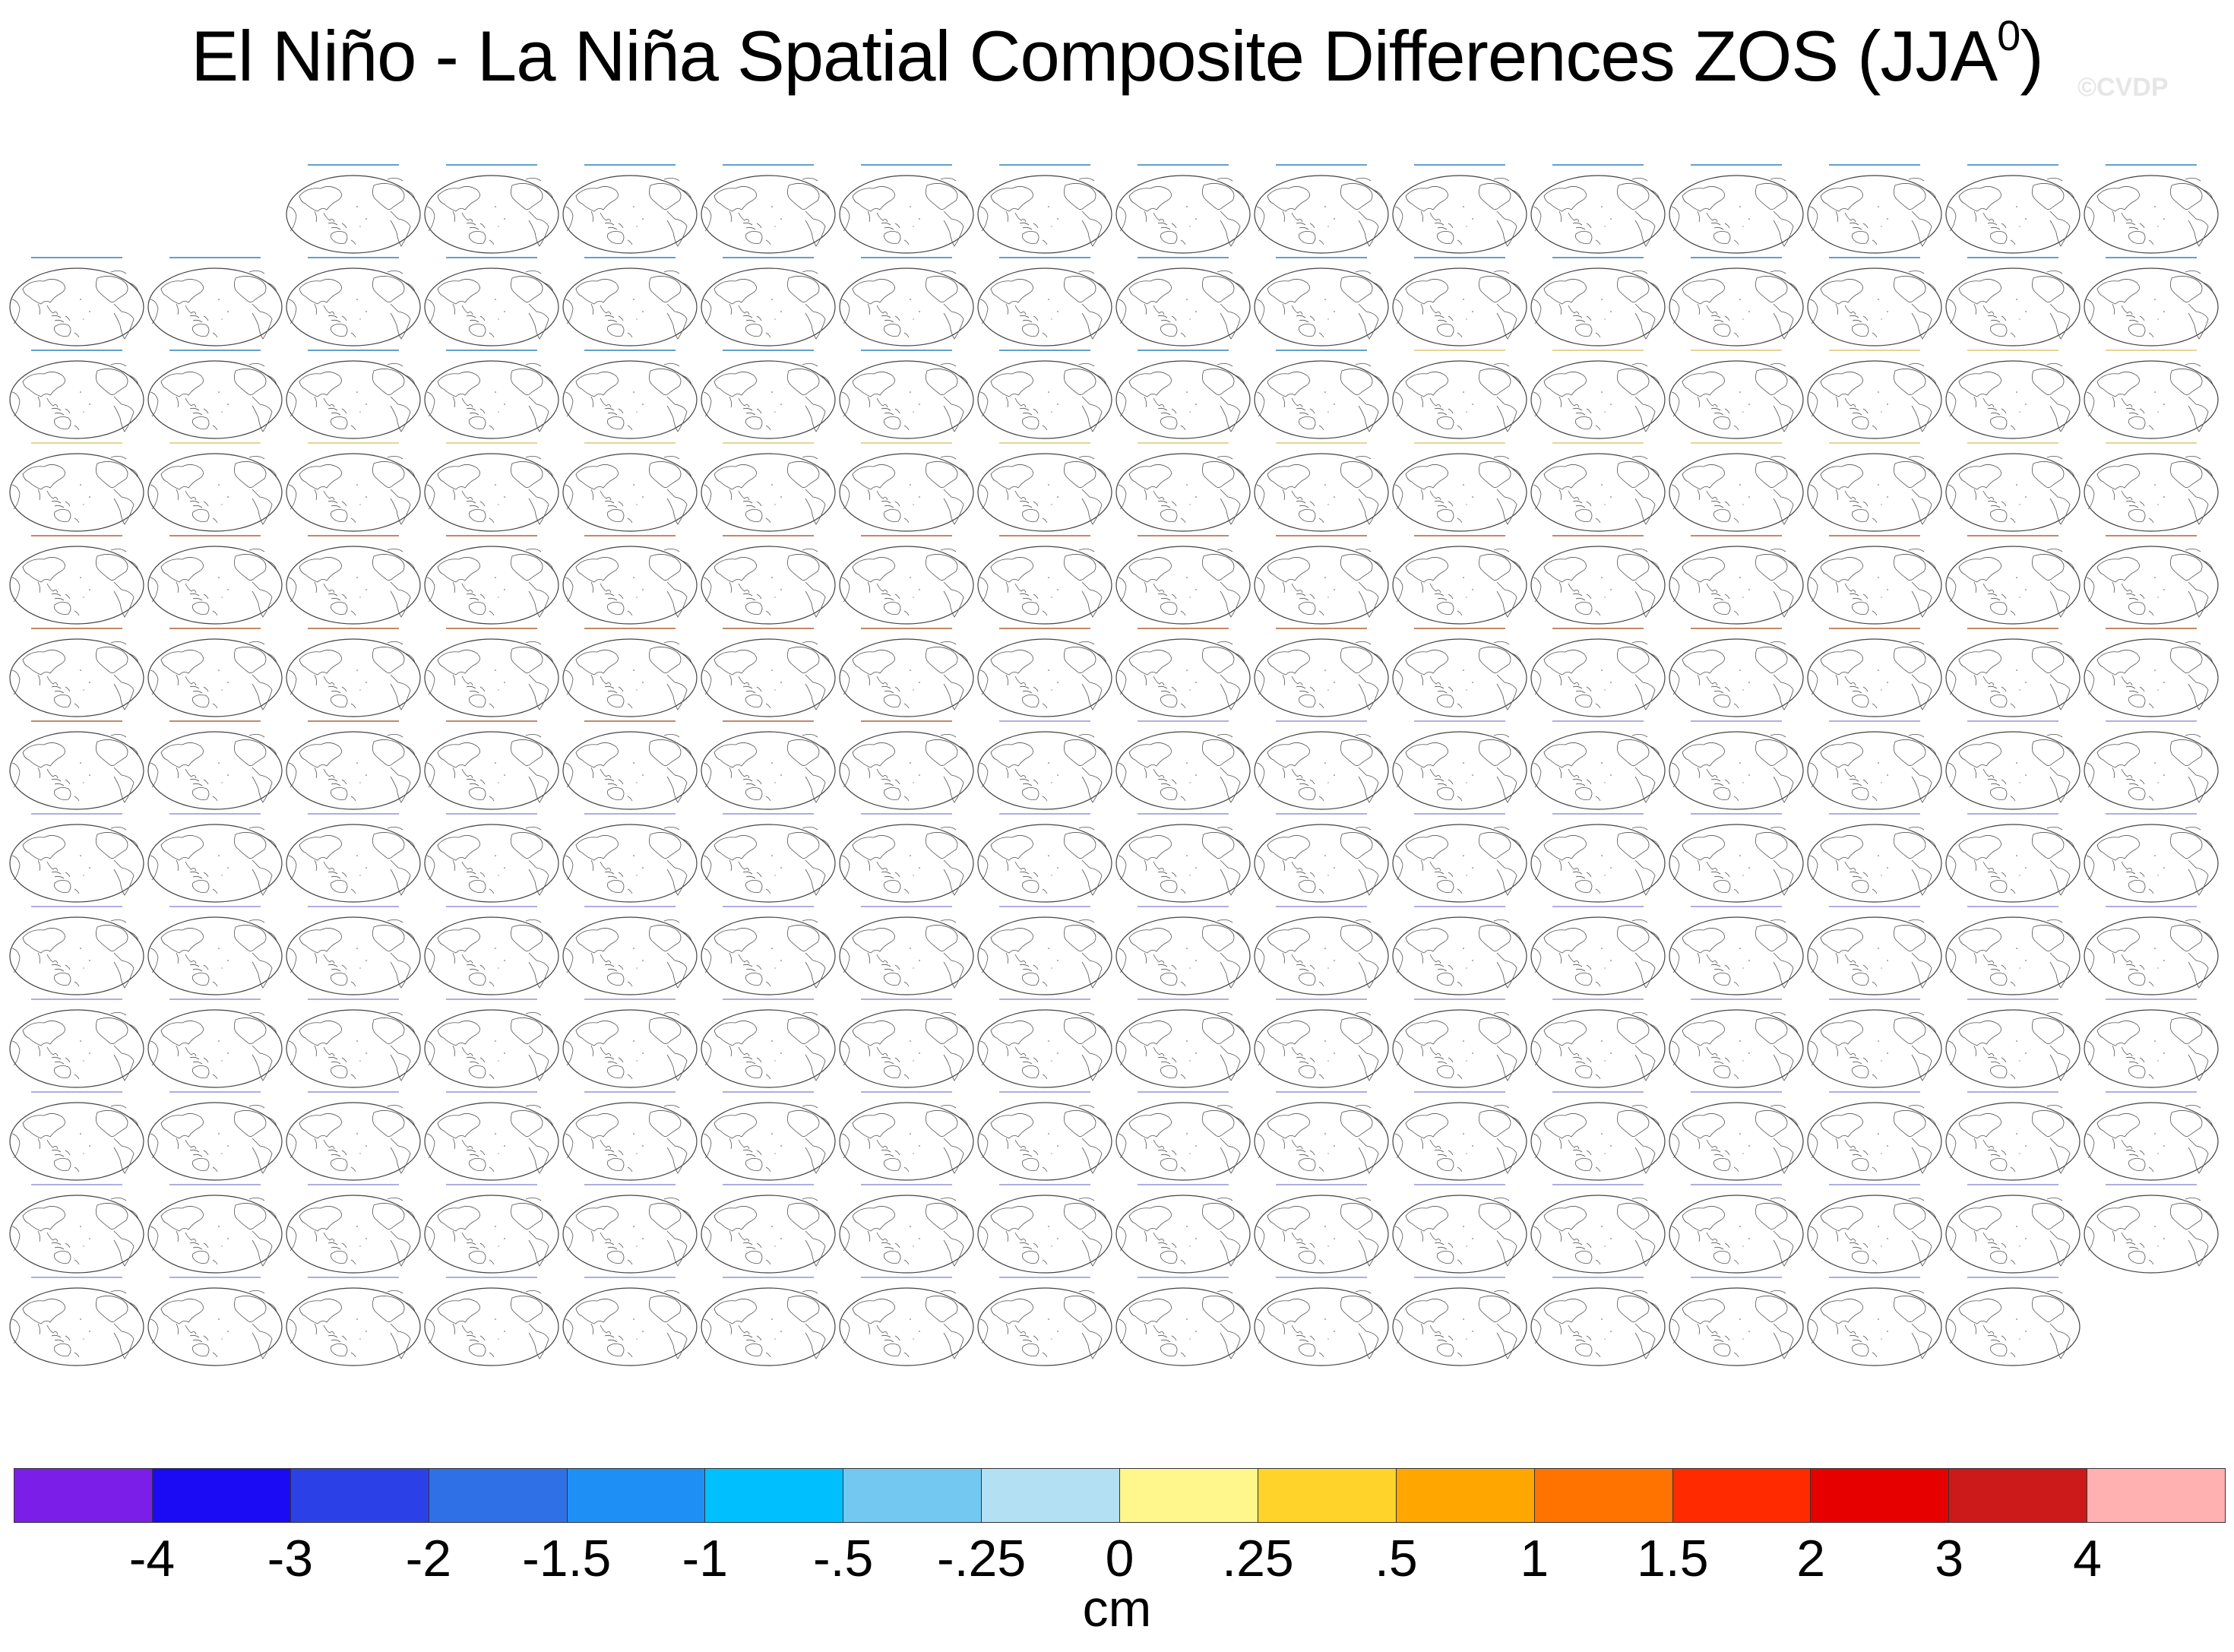 Image resolution: width=2234 pixels, height=1652 pixels. Describe the element at coordinates (1949, 1558) in the screenshot. I see `colorbar-tick-label: 3` at that location.